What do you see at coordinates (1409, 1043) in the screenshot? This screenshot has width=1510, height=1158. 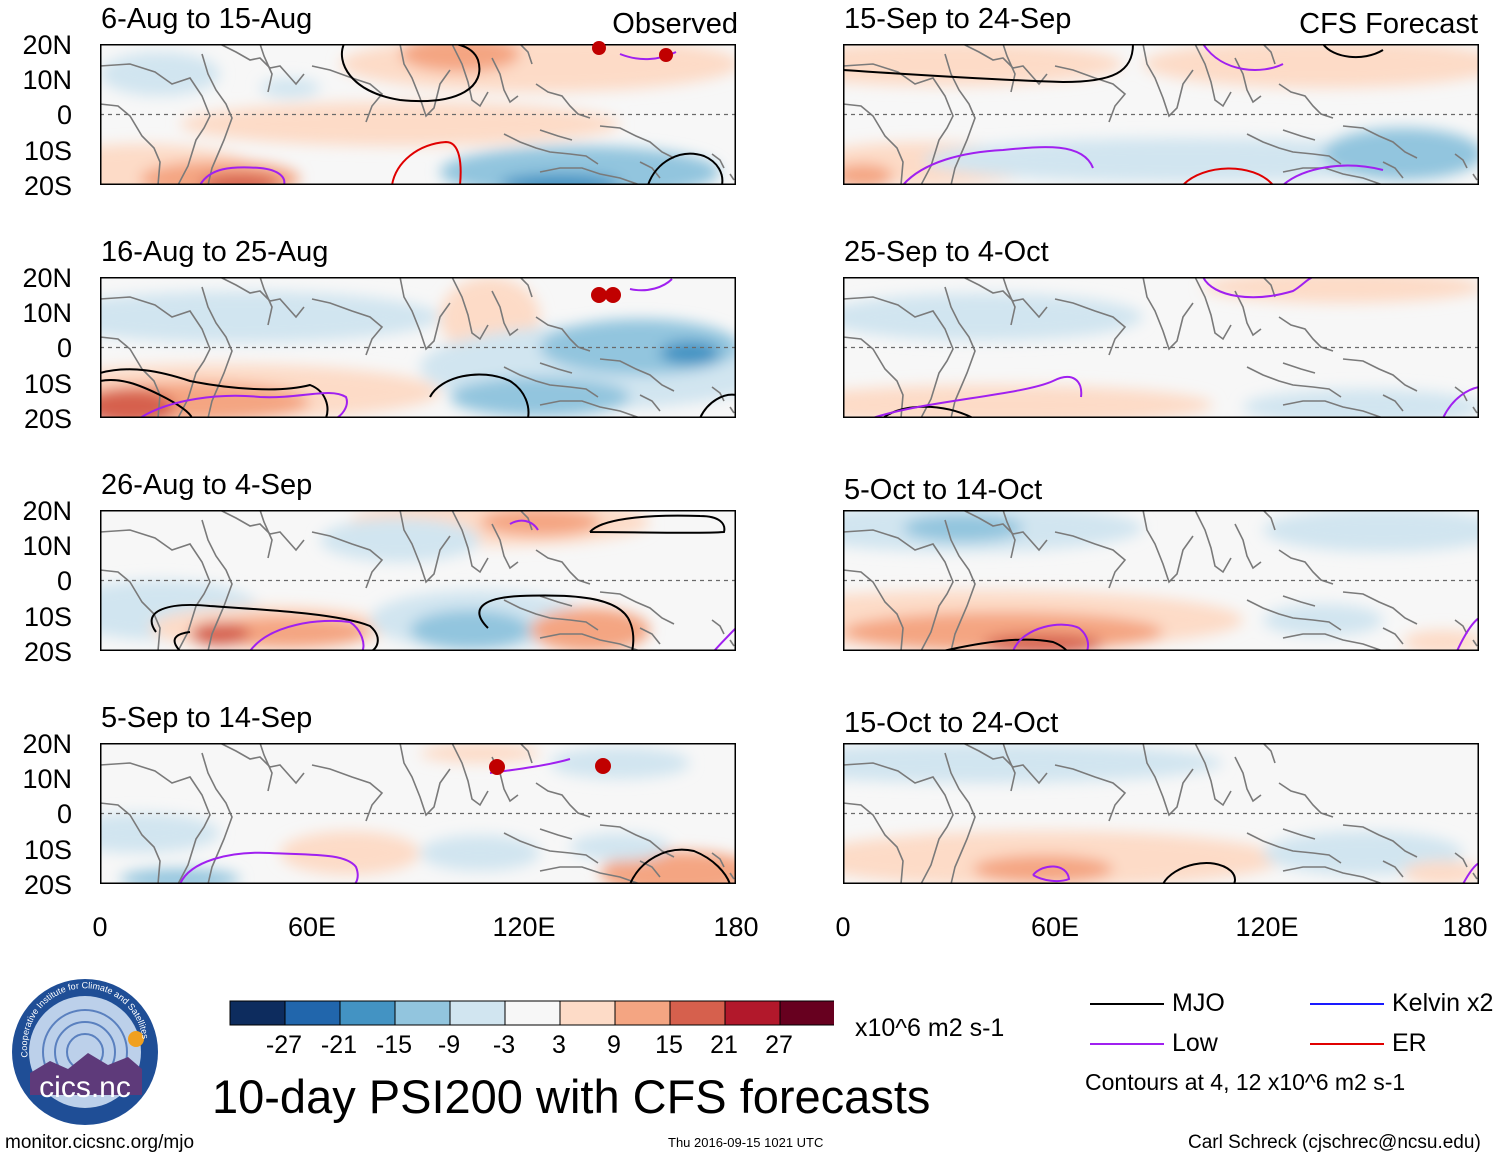 I see `legend-label-er: ER` at bounding box center [1409, 1043].